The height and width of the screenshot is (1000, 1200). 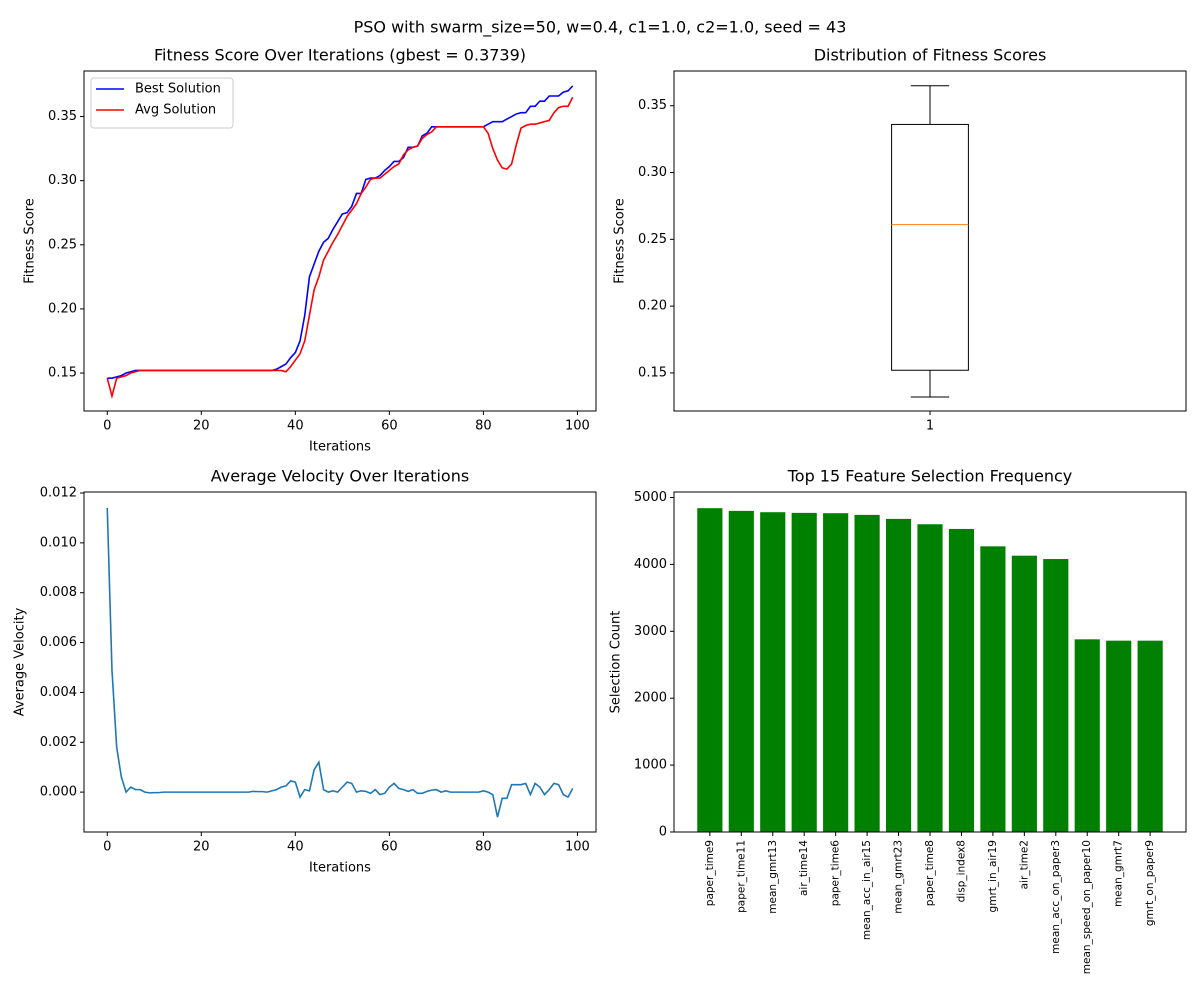 What do you see at coordinates (961, 871) in the screenshot?
I see `x-tick-label: disp_index8` at bounding box center [961, 871].